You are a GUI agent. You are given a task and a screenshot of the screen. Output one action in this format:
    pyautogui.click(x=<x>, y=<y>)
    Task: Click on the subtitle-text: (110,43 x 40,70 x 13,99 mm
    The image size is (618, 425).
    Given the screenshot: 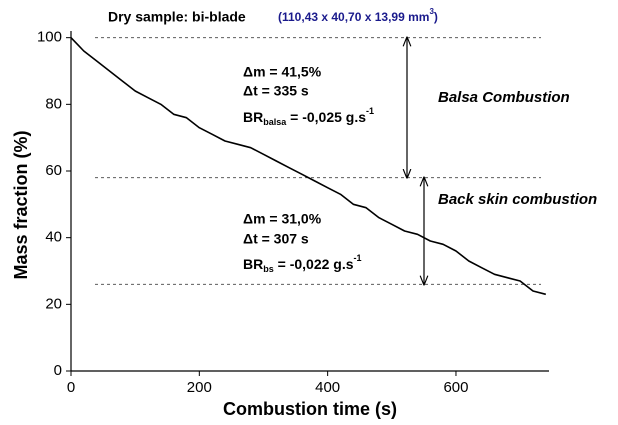 What is the action you would take?
    pyautogui.click(x=353, y=17)
    